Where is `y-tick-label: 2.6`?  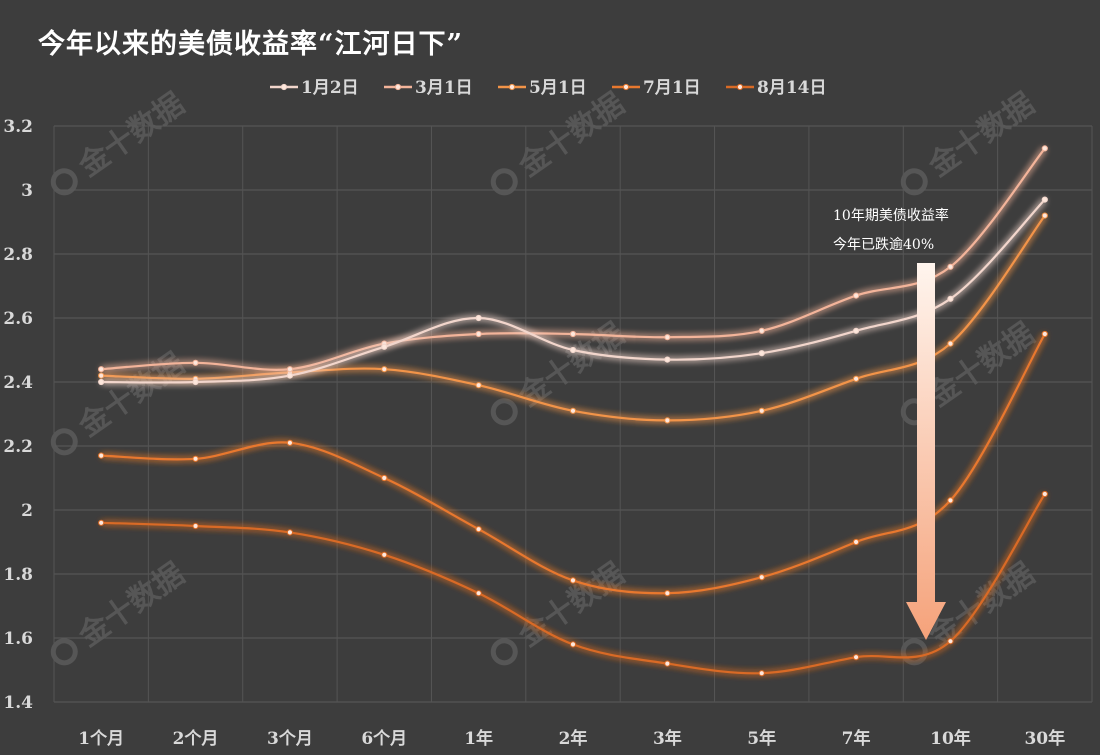
y-tick-label: 2.6 is located at coordinates (18, 319).